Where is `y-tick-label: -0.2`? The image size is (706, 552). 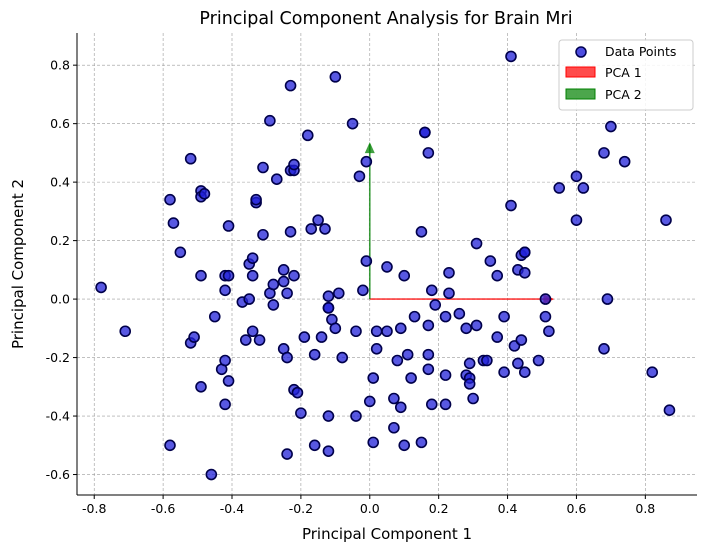
y-tick-label: -0.2 is located at coordinates (58, 357).